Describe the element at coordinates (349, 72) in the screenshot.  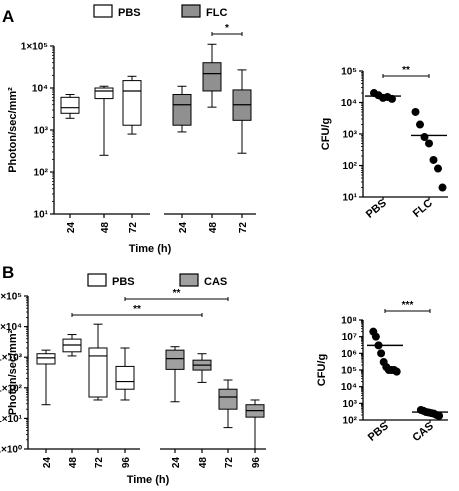
I see `a-inset-y-tick-label: 10⁵` at that location.